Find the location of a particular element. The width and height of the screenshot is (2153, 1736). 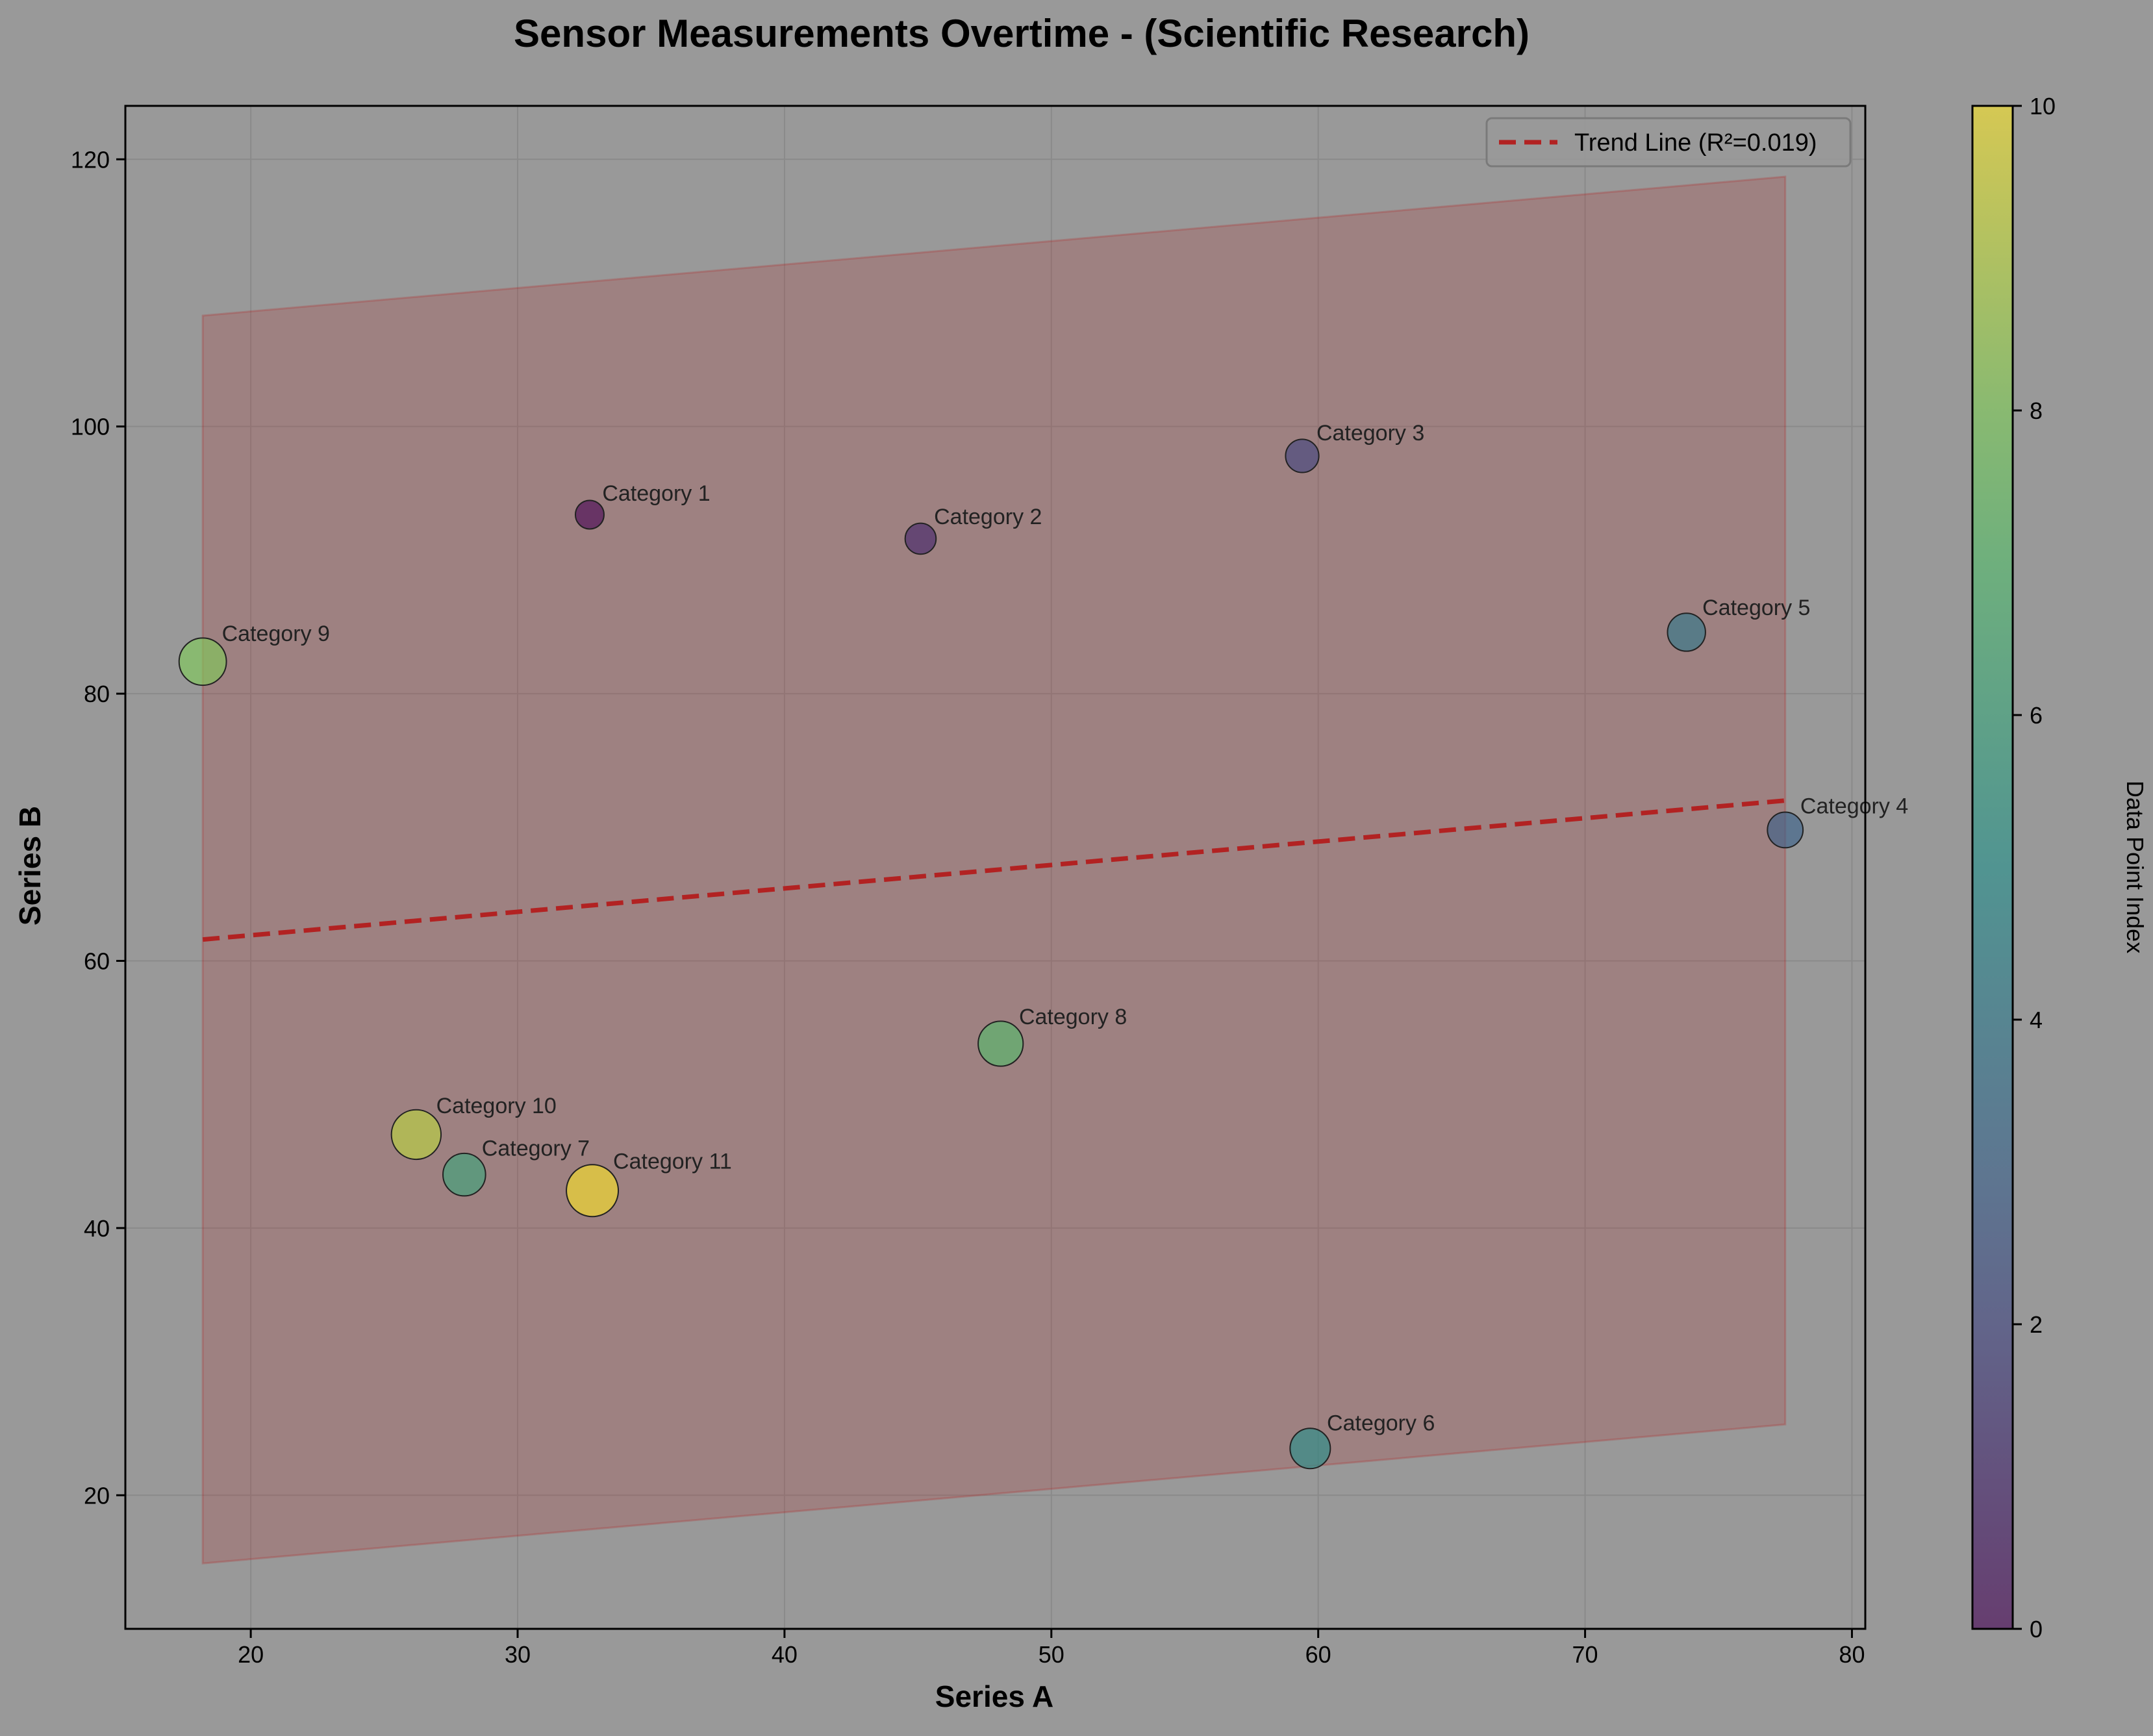

data-label: Category 7 is located at coordinates (536, 1149).